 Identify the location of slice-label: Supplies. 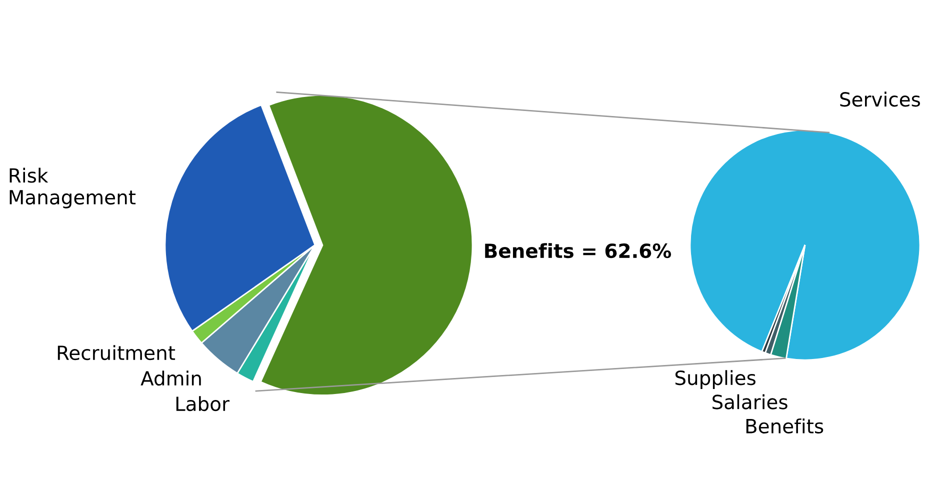
(715, 379).